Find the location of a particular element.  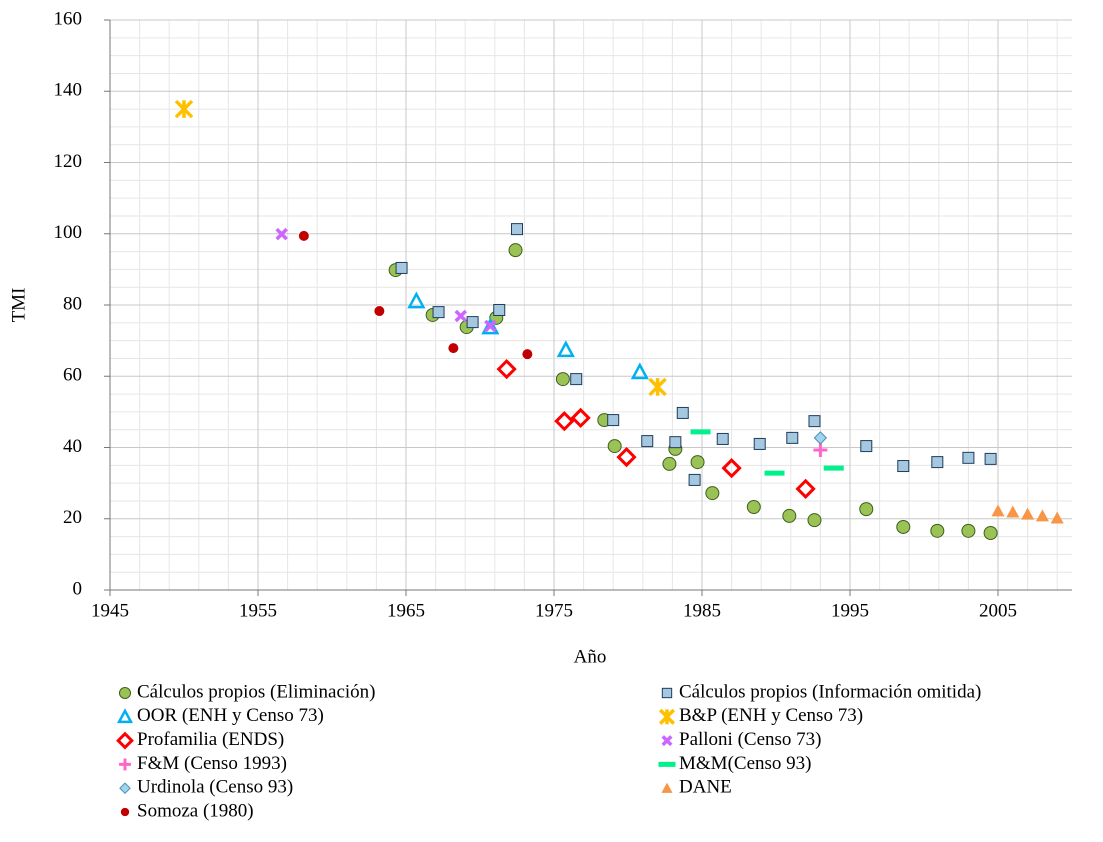

x-tick-label: 1995 is located at coordinates (850, 610).